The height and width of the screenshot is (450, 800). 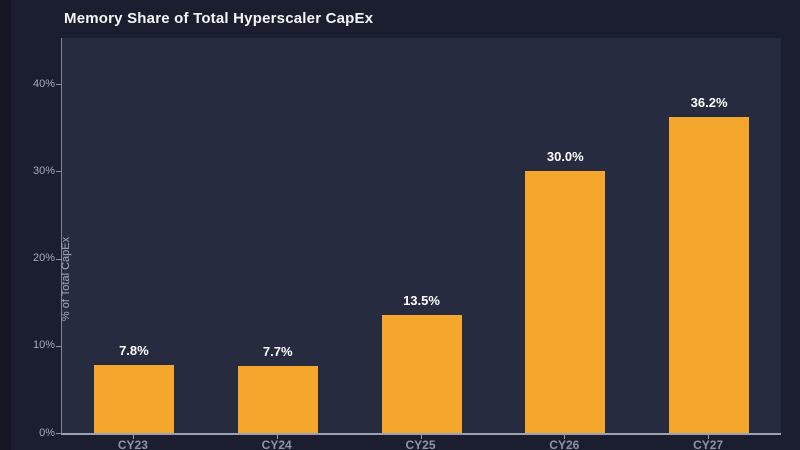 What do you see at coordinates (43, 345) in the screenshot?
I see `y-tick-label: 10%` at bounding box center [43, 345].